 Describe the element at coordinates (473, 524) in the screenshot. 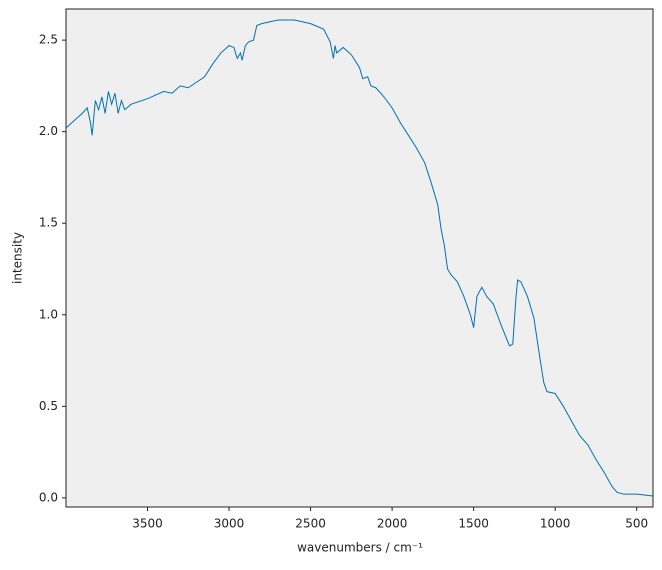

I see `x-tick-label: 1500` at that location.